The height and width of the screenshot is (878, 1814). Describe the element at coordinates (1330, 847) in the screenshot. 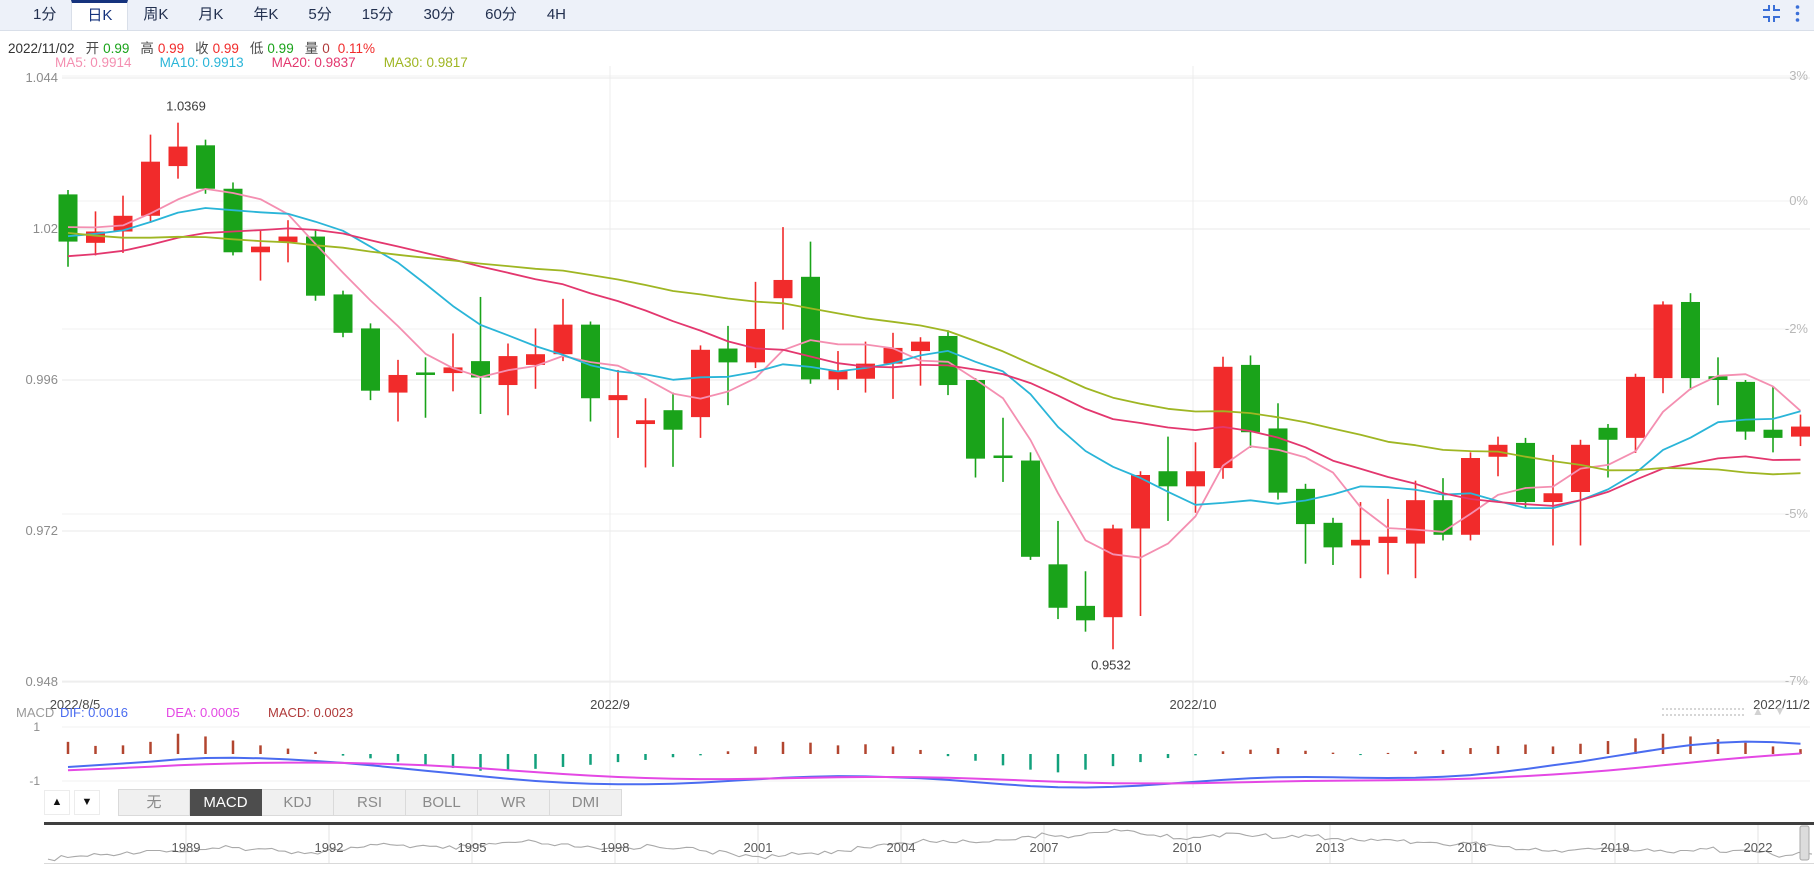

I see `navigator-year-label: 2013` at that location.